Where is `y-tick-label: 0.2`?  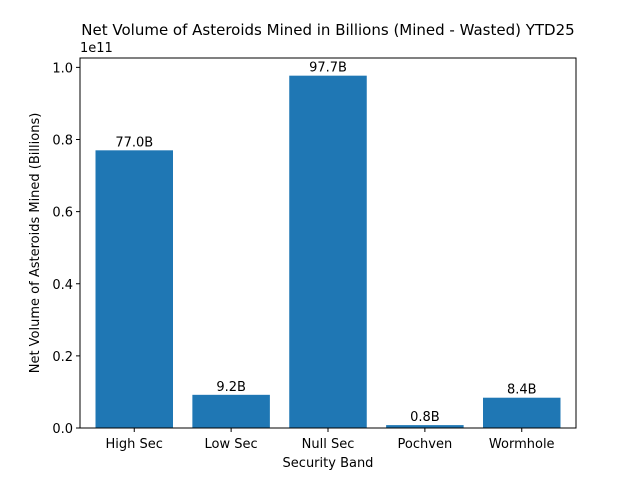
y-tick-label: 0.2 is located at coordinates (62, 357).